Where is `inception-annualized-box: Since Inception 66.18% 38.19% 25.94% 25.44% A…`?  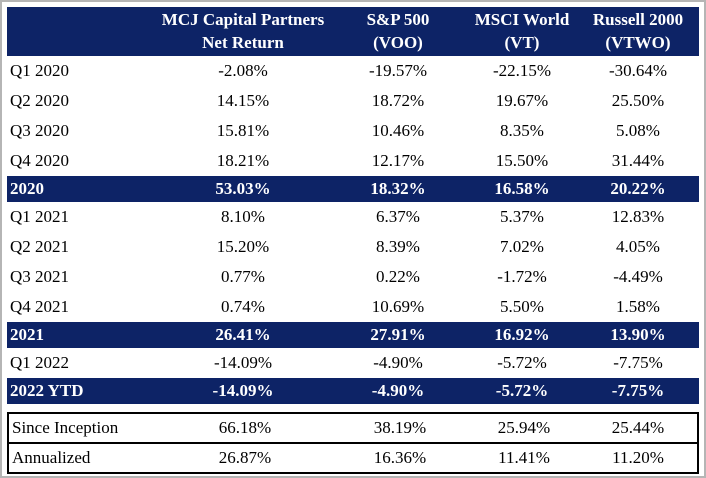
inception-annualized-box: Since Inception 66.18% 38.19% 25.94% 25.44% A… is located at coordinates (353, 443).